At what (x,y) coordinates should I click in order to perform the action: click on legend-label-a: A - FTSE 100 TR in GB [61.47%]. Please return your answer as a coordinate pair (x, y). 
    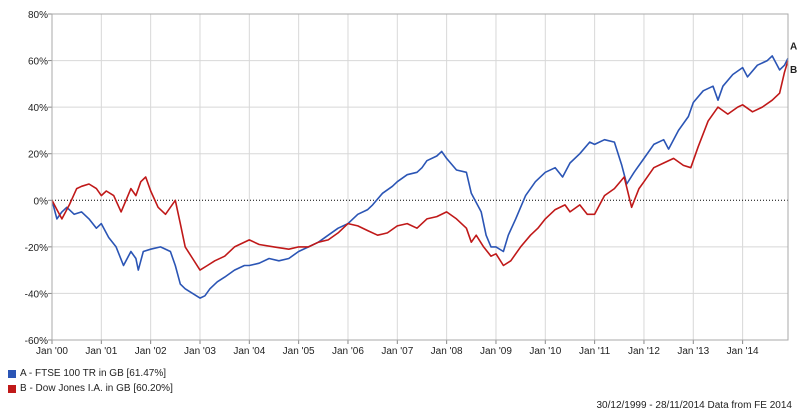
    Looking at the image, I should click on (93, 373).